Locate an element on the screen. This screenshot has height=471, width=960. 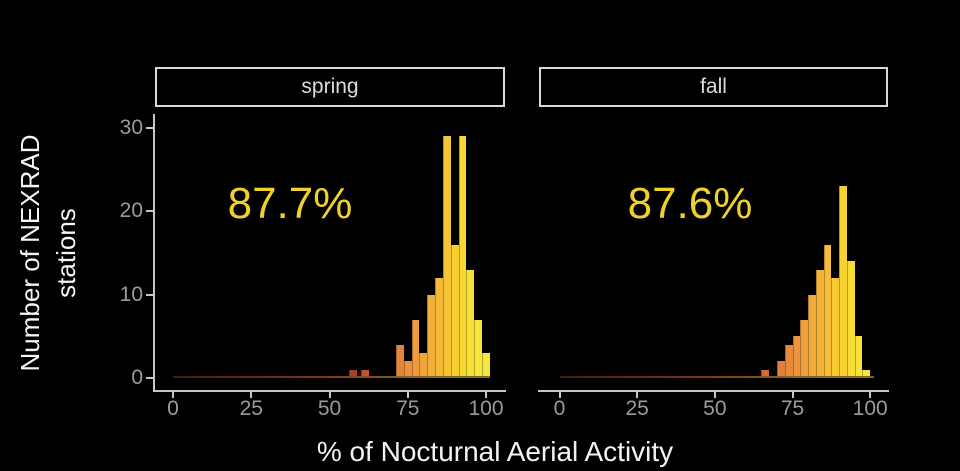
y-tick-label: 20 is located at coordinates (131, 211).